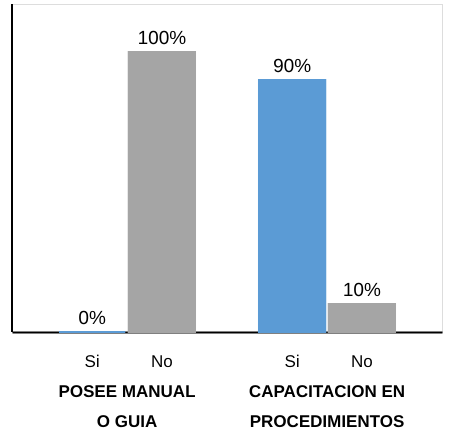 The image size is (451, 434). What do you see at coordinates (127, 406) in the screenshot?
I see `x-tick-label: POSEE MANUAL O GUIA` at bounding box center [127, 406].